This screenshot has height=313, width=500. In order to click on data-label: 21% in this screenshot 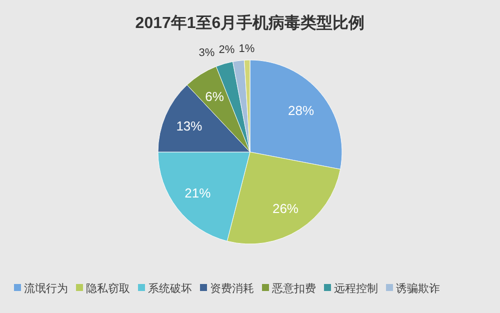, I will do `click(198, 193)`.